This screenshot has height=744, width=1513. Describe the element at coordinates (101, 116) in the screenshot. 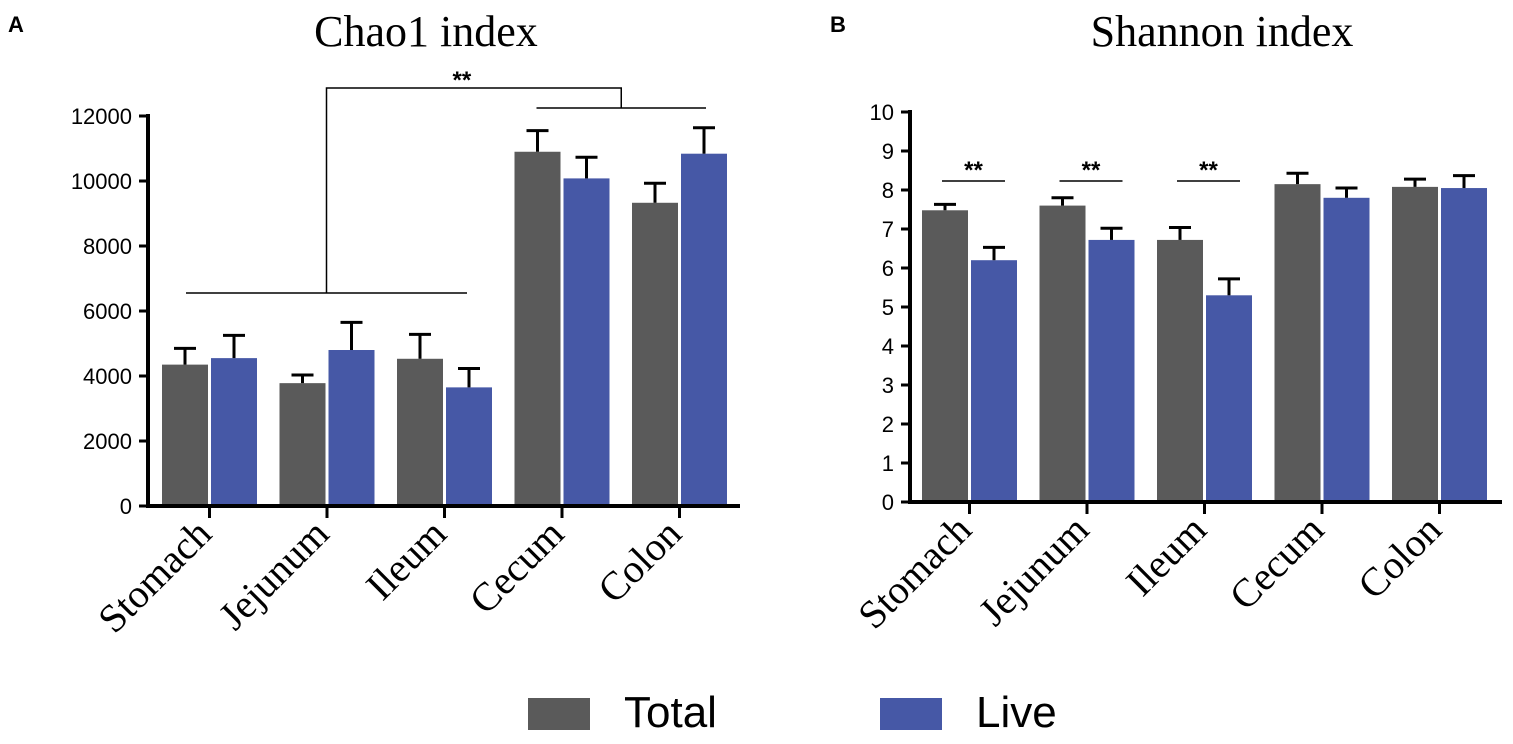

I see `panel-a-y-tick-label: 12000` at that location.